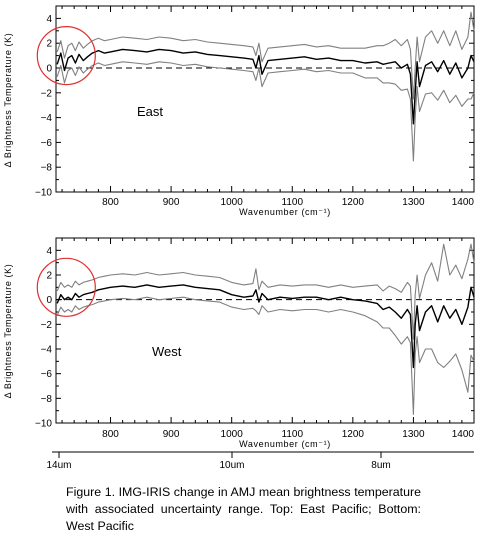  What do you see at coordinates (150, 111) in the screenshot?
I see `panel-label: East` at bounding box center [150, 111].